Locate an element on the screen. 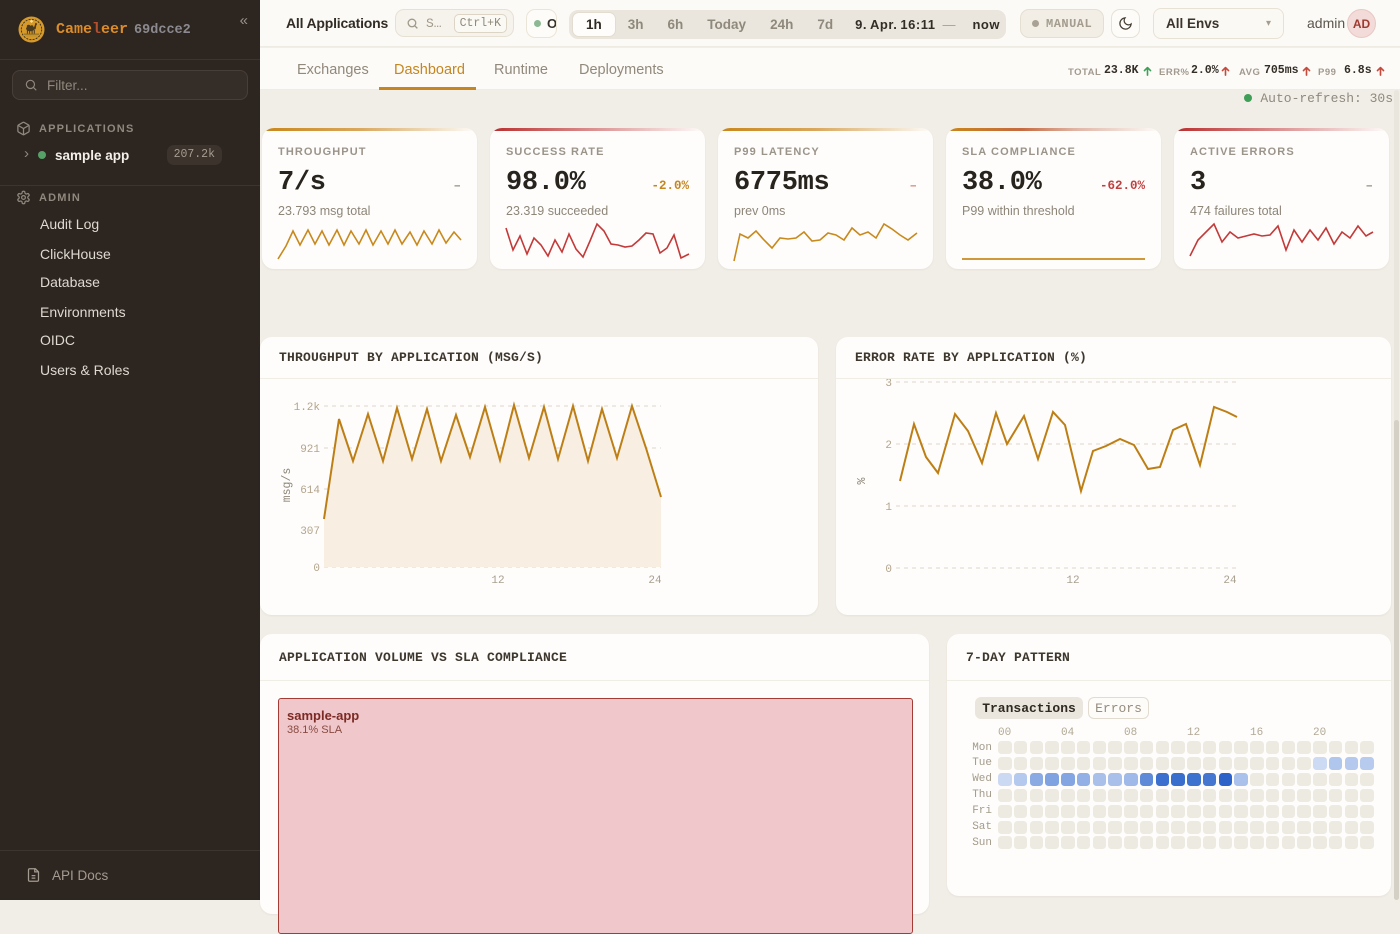 This screenshot has height=934, width=1400. svg-text: 3 is located at coordinates (888, 384).